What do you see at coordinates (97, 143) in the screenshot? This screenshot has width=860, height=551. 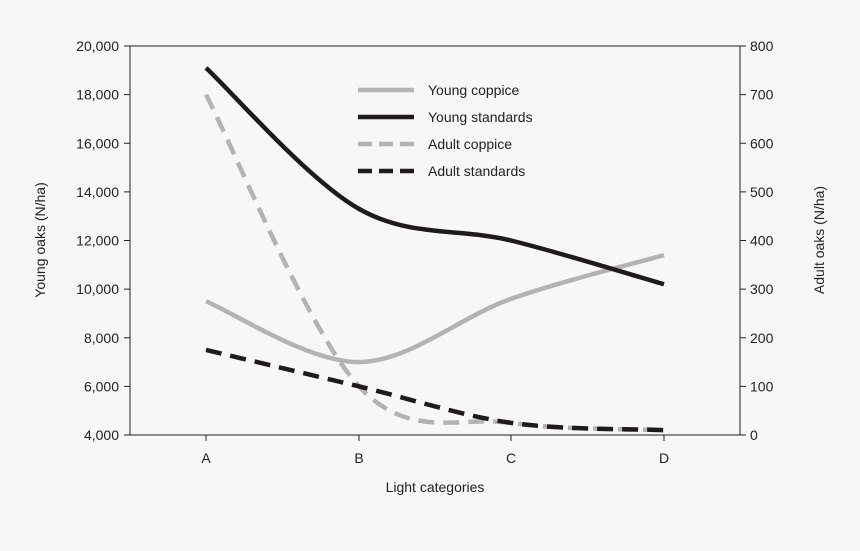 I see `left-tick-label: 16,000` at bounding box center [97, 143].